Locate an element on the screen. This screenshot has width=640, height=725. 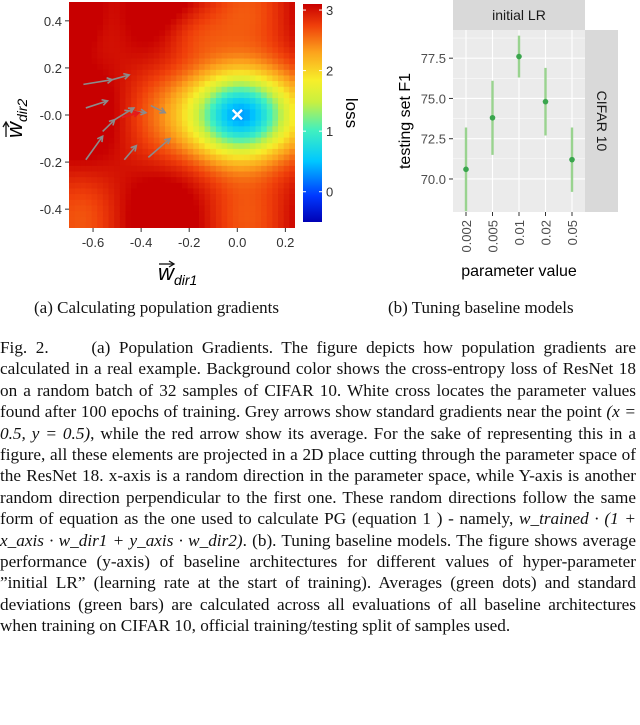
x-tick-label: 0.002 is located at coordinates (466, 236).